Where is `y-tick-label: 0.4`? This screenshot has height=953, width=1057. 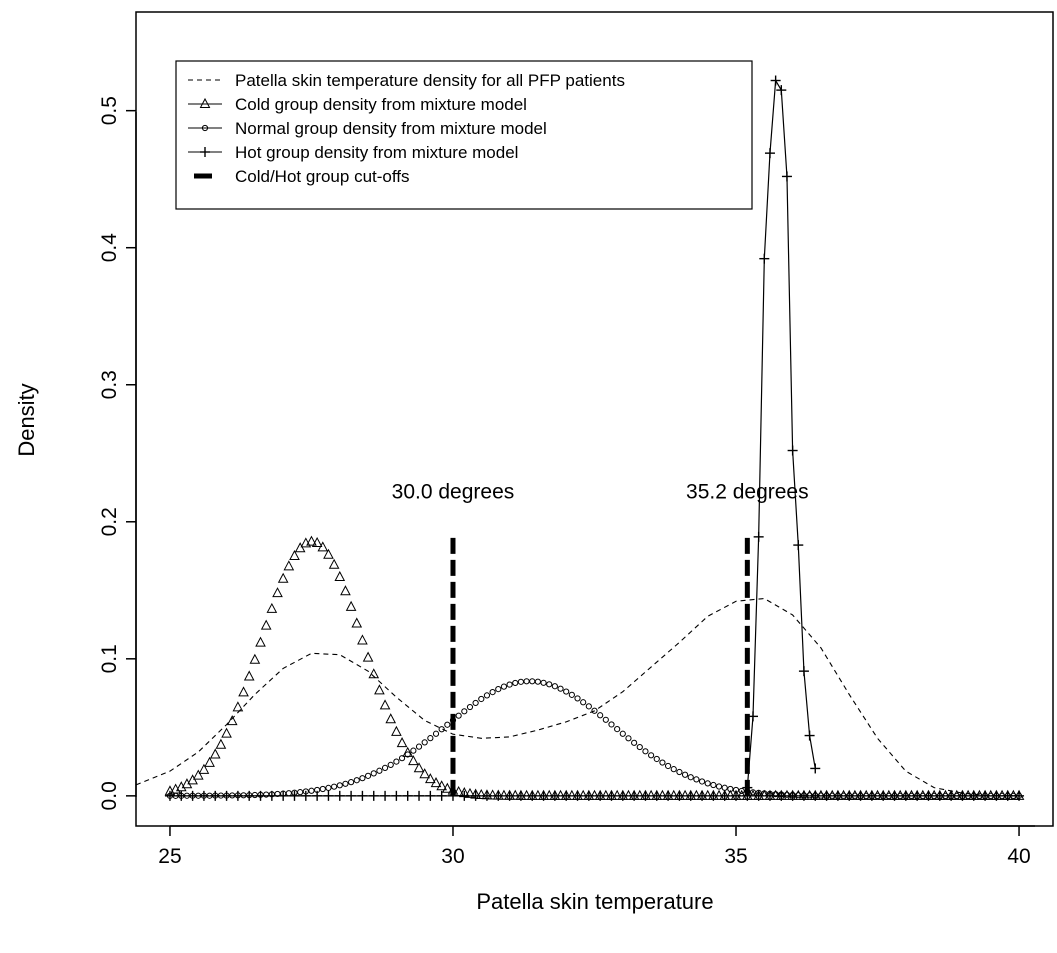 y-tick-label: 0.4 is located at coordinates (109, 248).